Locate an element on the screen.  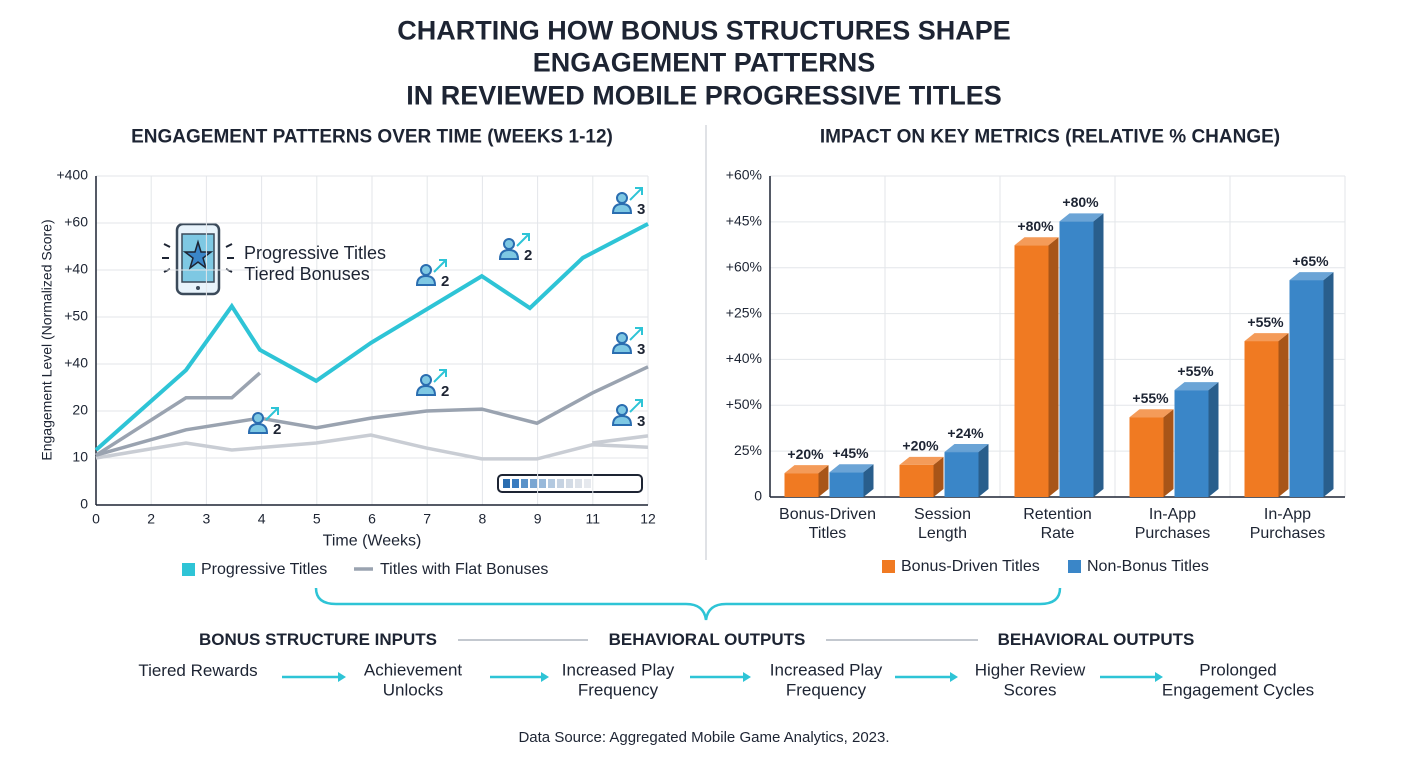
progress-slider is located at coordinates (570, 483).